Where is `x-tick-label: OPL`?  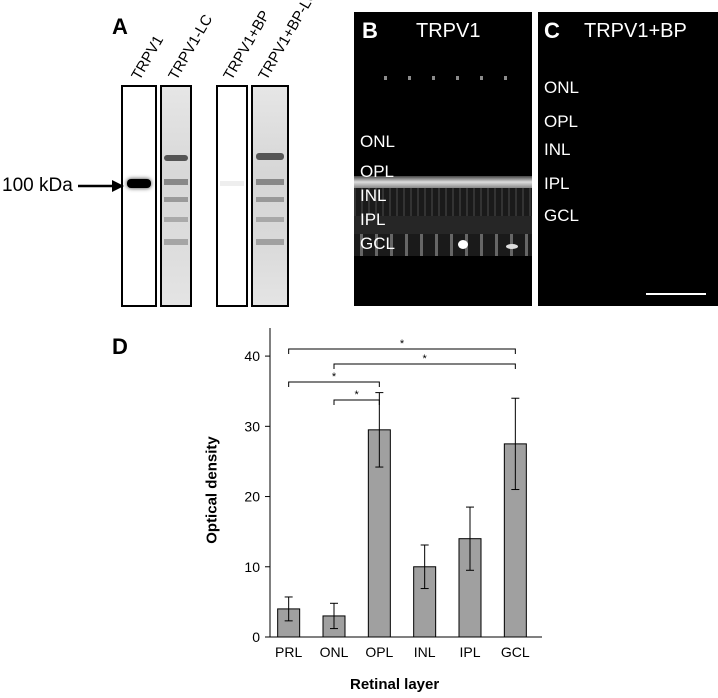 x-tick-label: OPL is located at coordinates (379, 652).